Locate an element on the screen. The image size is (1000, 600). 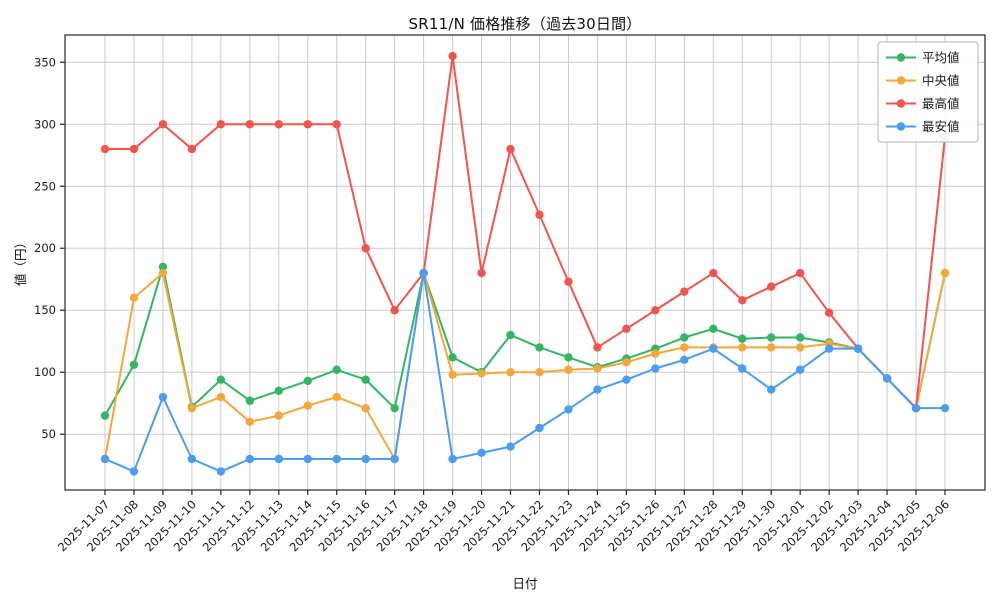
legend-box is located at coordinates (928, 92).